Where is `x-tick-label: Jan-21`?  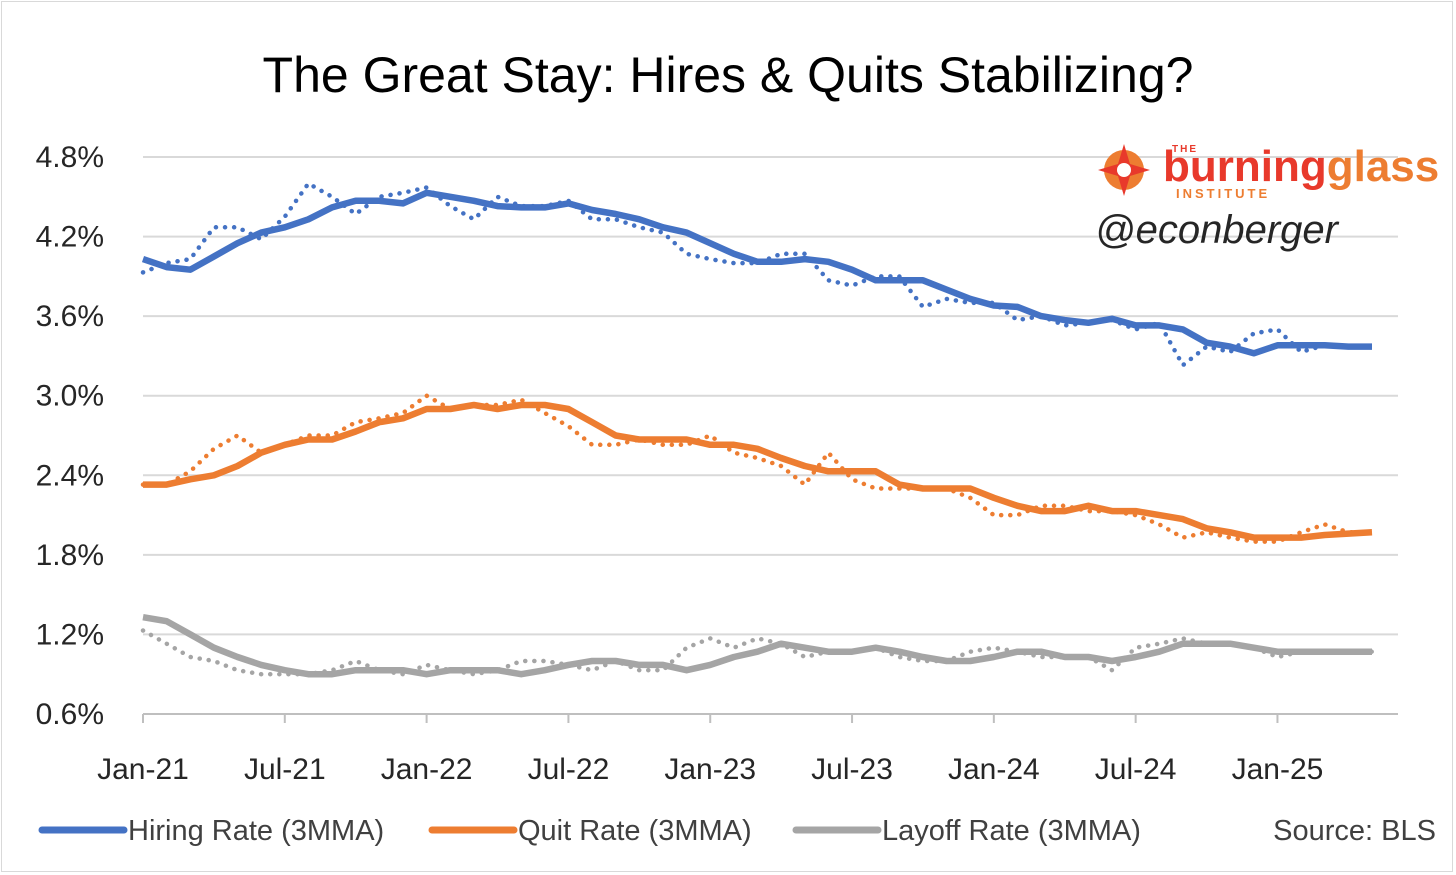 x-tick-label: Jan-21 is located at coordinates (143, 769).